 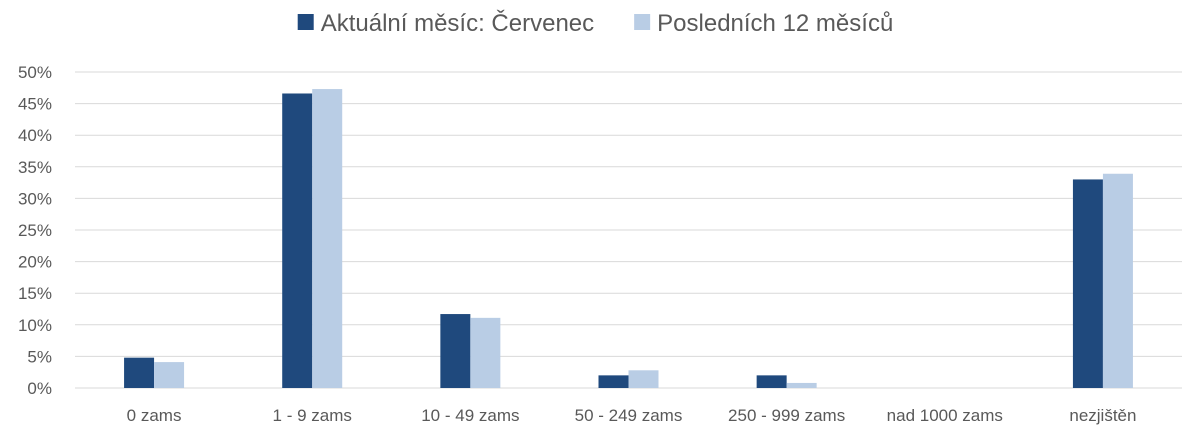 What do you see at coordinates (35, 135) in the screenshot?
I see `y-tick-label: 40%` at bounding box center [35, 135].